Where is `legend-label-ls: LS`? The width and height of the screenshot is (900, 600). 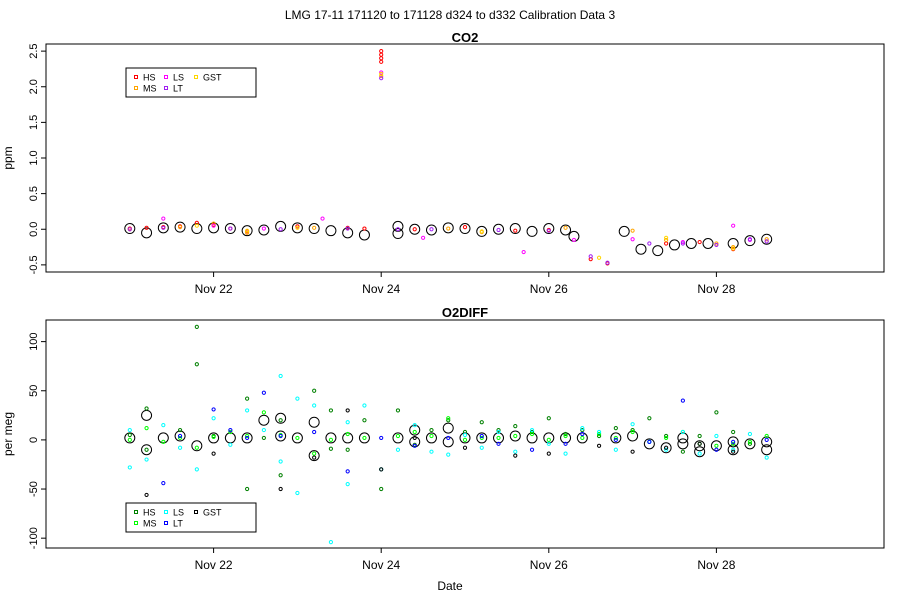 legend-label-ls: LS is located at coordinates (178, 78).